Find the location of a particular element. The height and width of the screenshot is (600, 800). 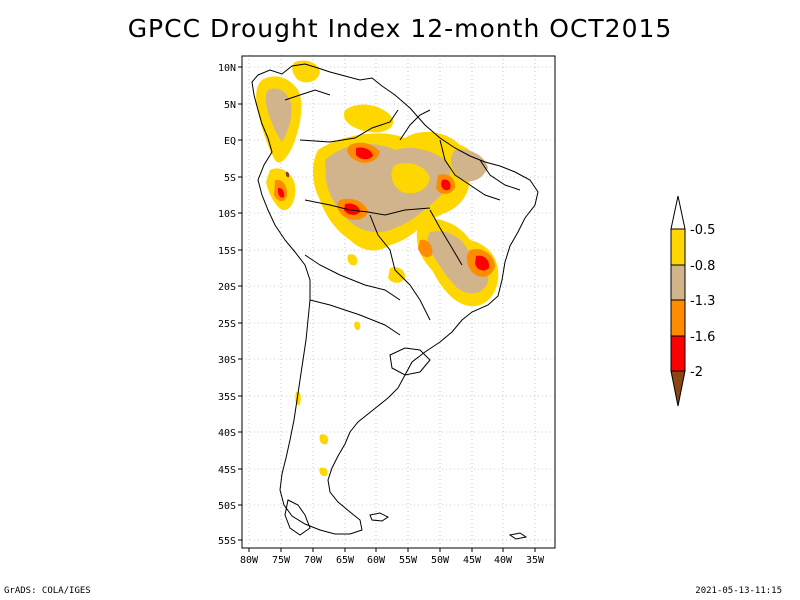

lat-label: 50S is located at coordinates (227, 506).